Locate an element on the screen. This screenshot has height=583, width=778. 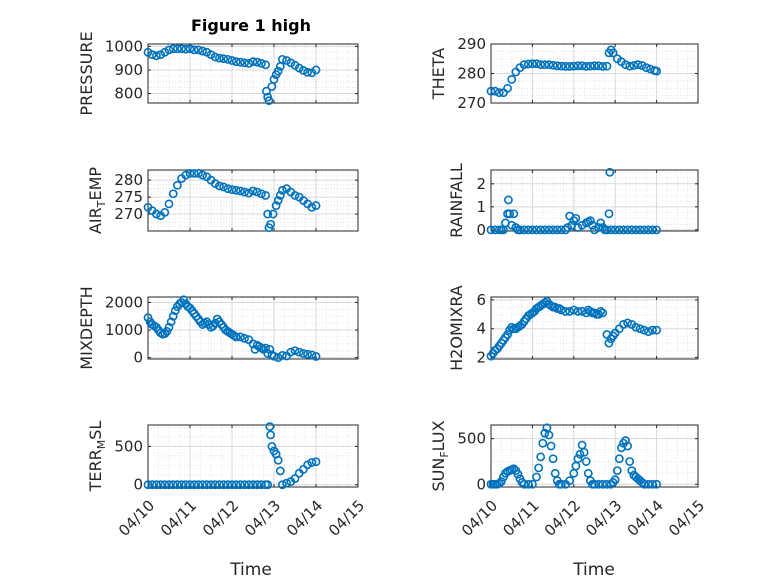
y-tick-label: 900 is located at coordinates (128, 70).